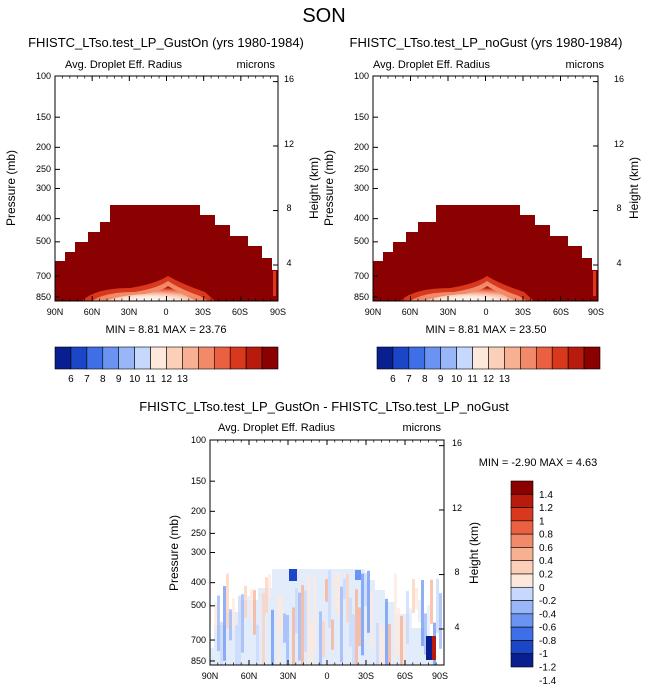  I want to click on y-tick-label: 150, so click(43, 117).